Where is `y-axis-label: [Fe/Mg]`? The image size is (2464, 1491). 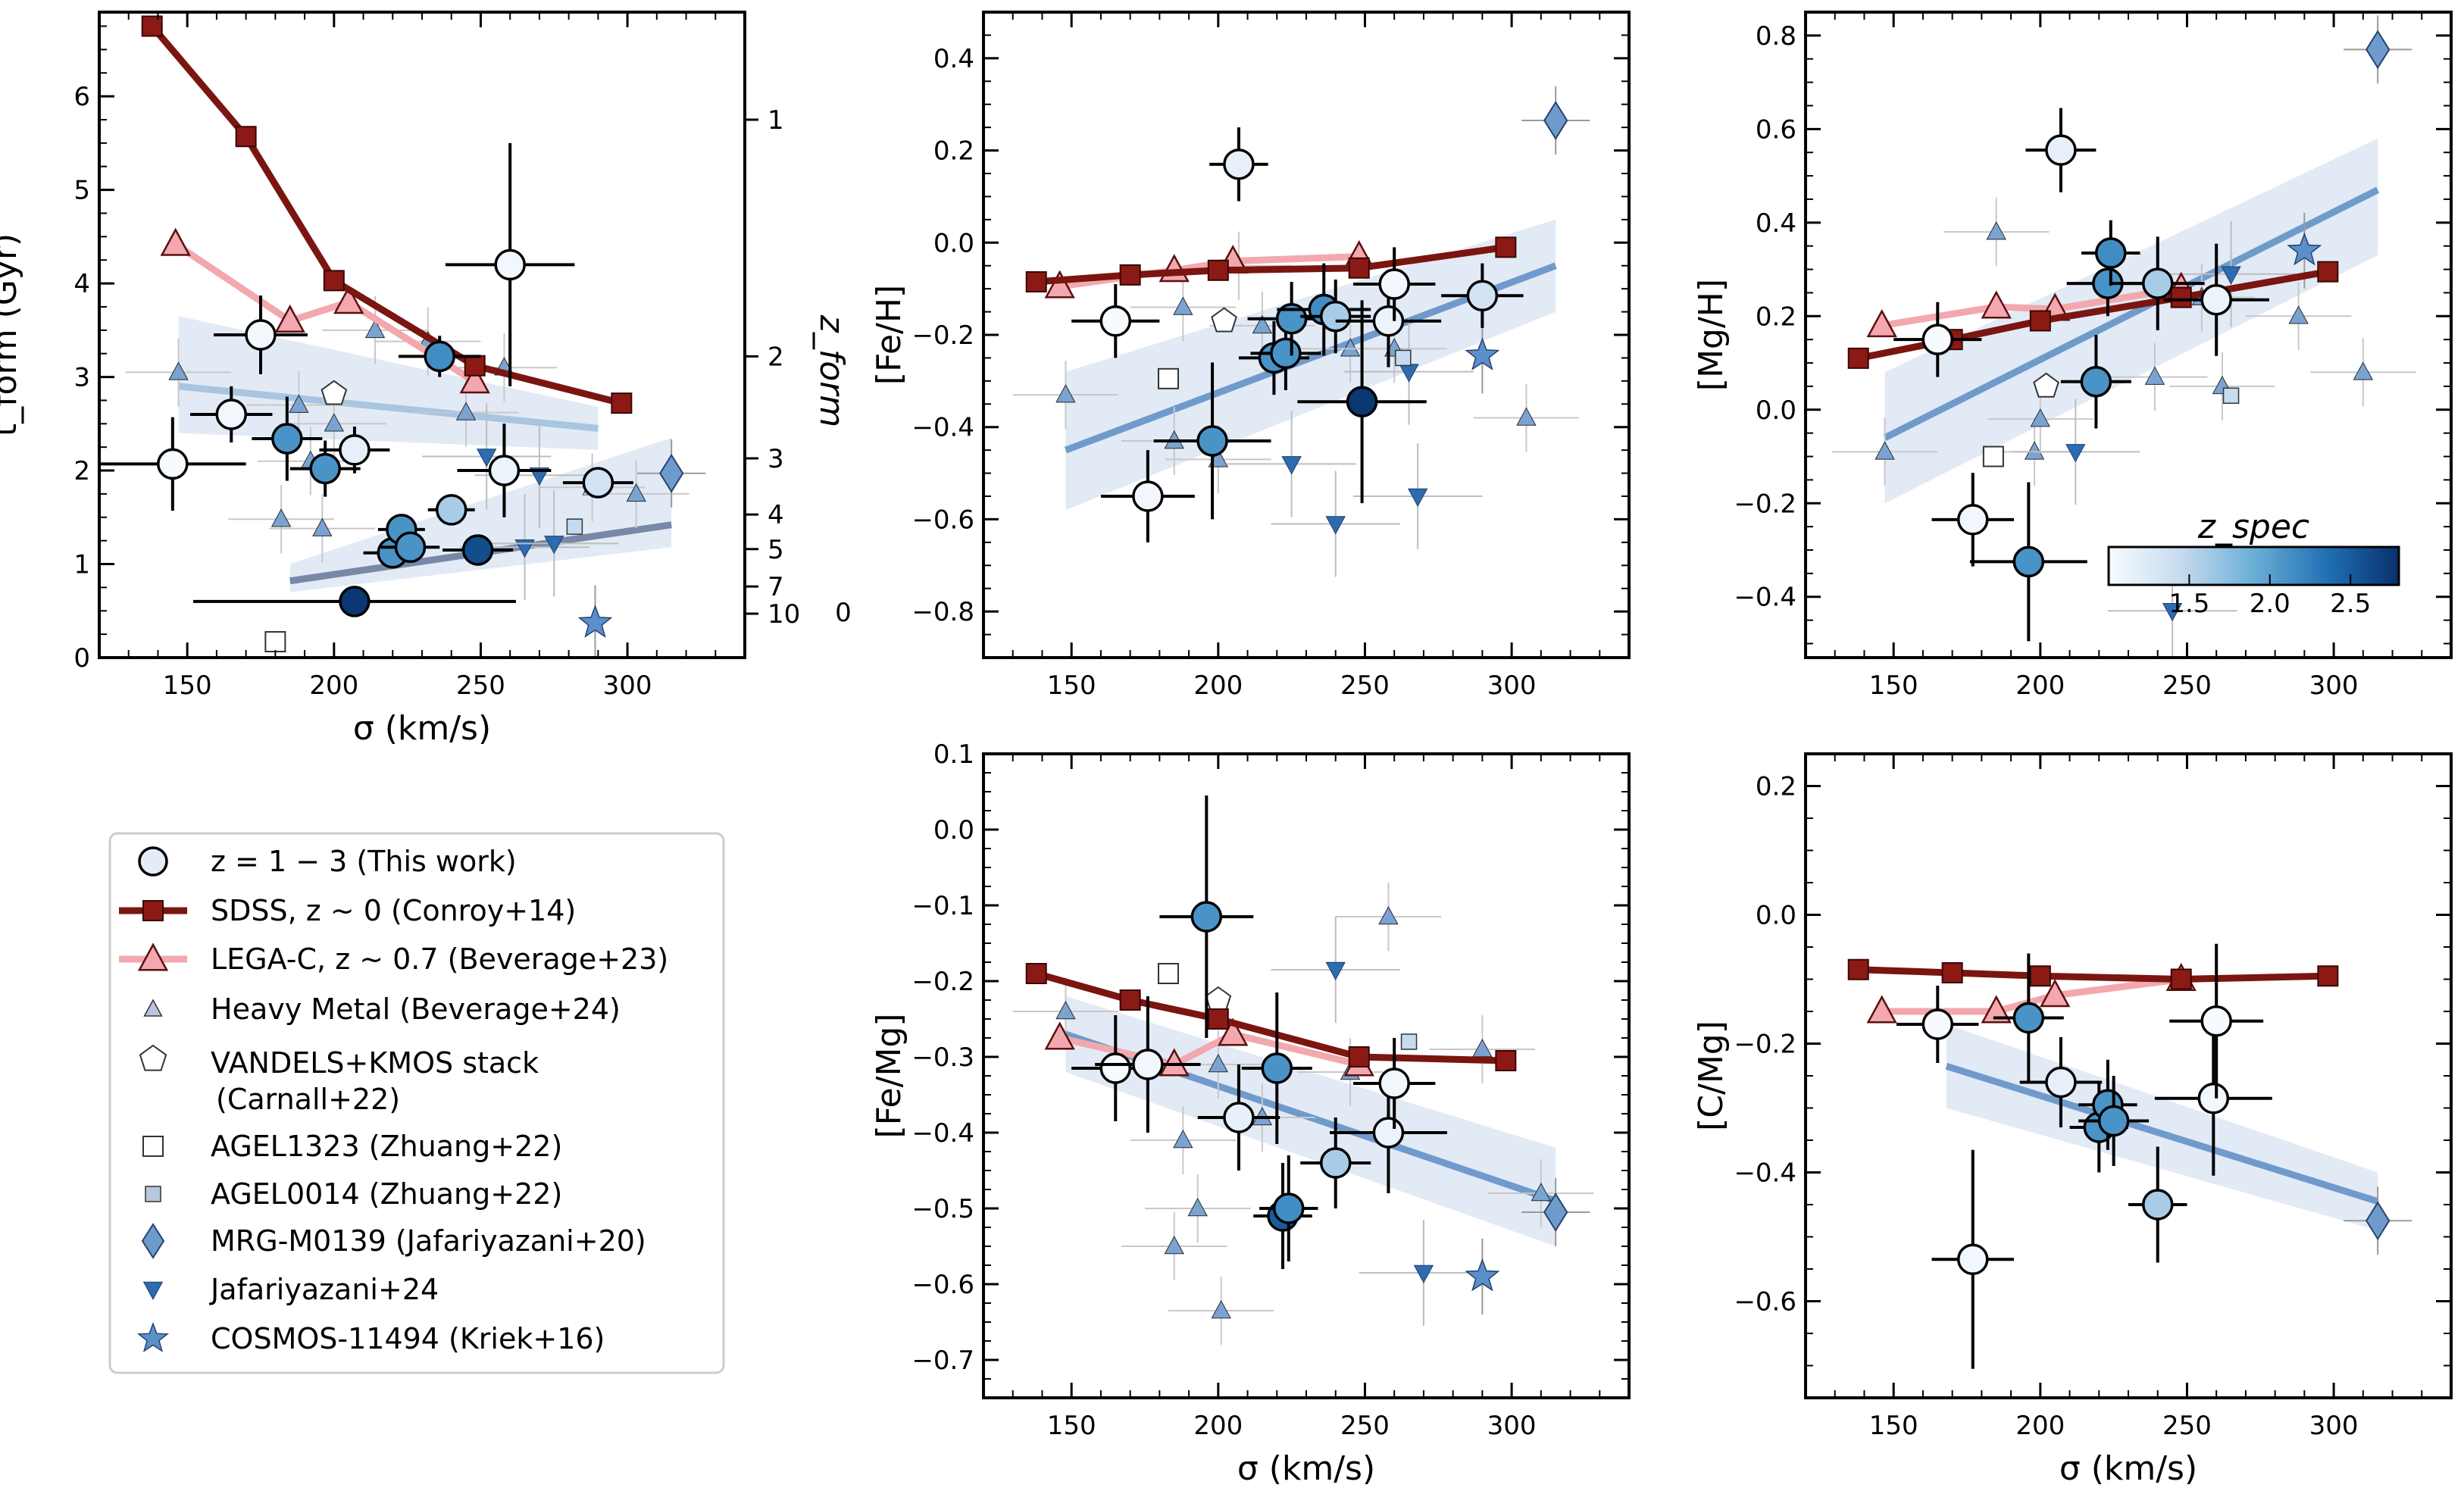
y-axis-label: [Fe/Mg] is located at coordinates (889, 1075).